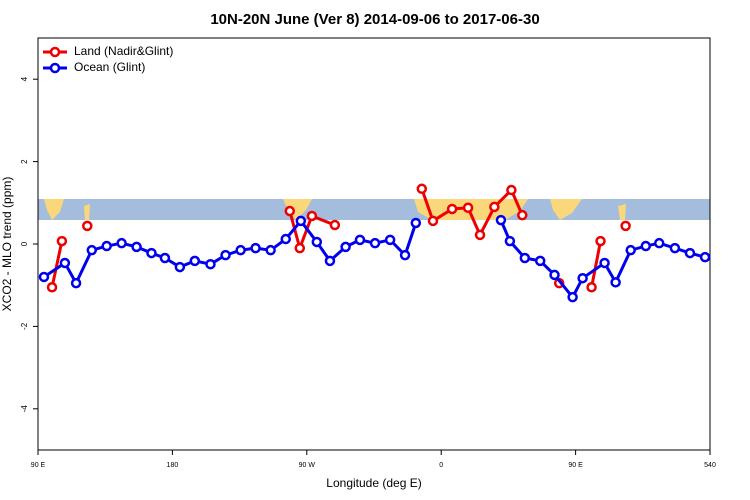 Image resolution: width=750 pixels, height=500 pixels. What do you see at coordinates (108, 59) in the screenshot?
I see `legend: Land (Nadir&Glint) Ocean (Glint)` at bounding box center [108, 59].